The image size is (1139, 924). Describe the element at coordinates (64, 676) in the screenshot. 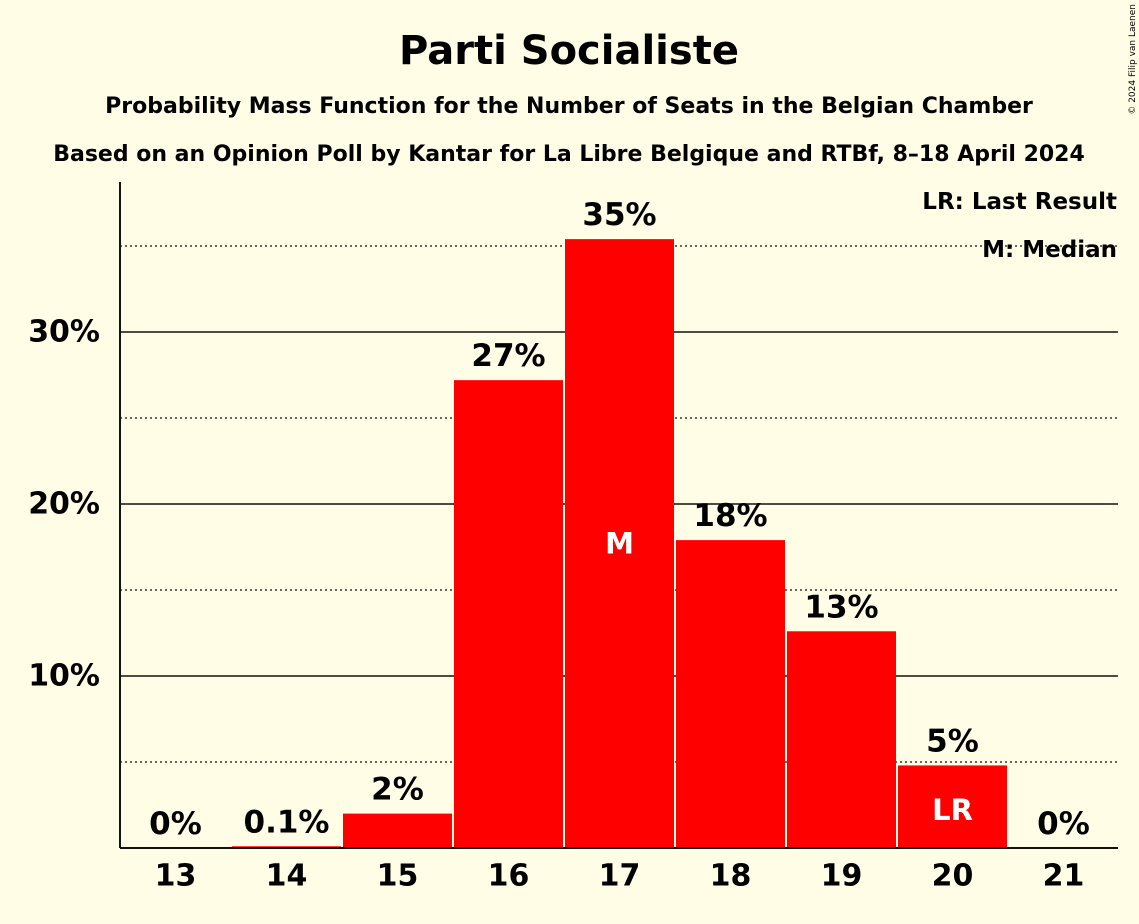

I see `y-tick-label: 10%` at that location.